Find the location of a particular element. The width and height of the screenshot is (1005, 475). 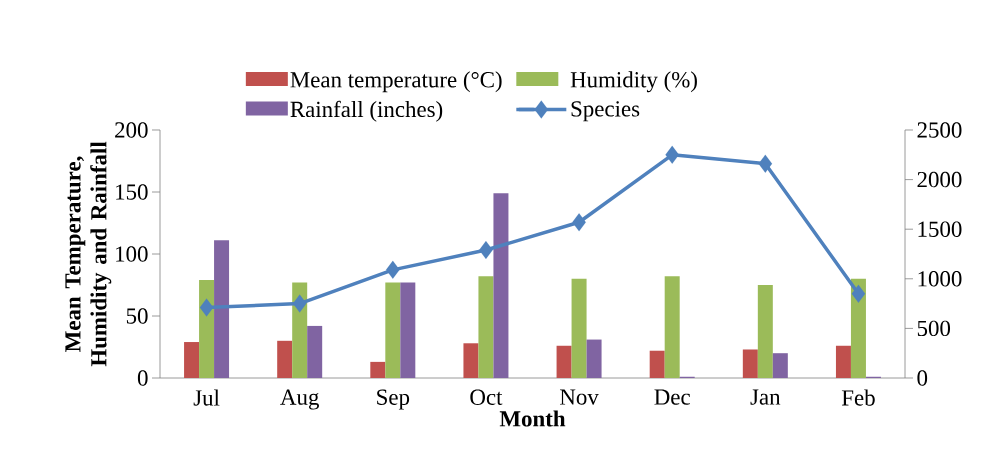

y-tick-label: 150 is located at coordinates (132, 192).